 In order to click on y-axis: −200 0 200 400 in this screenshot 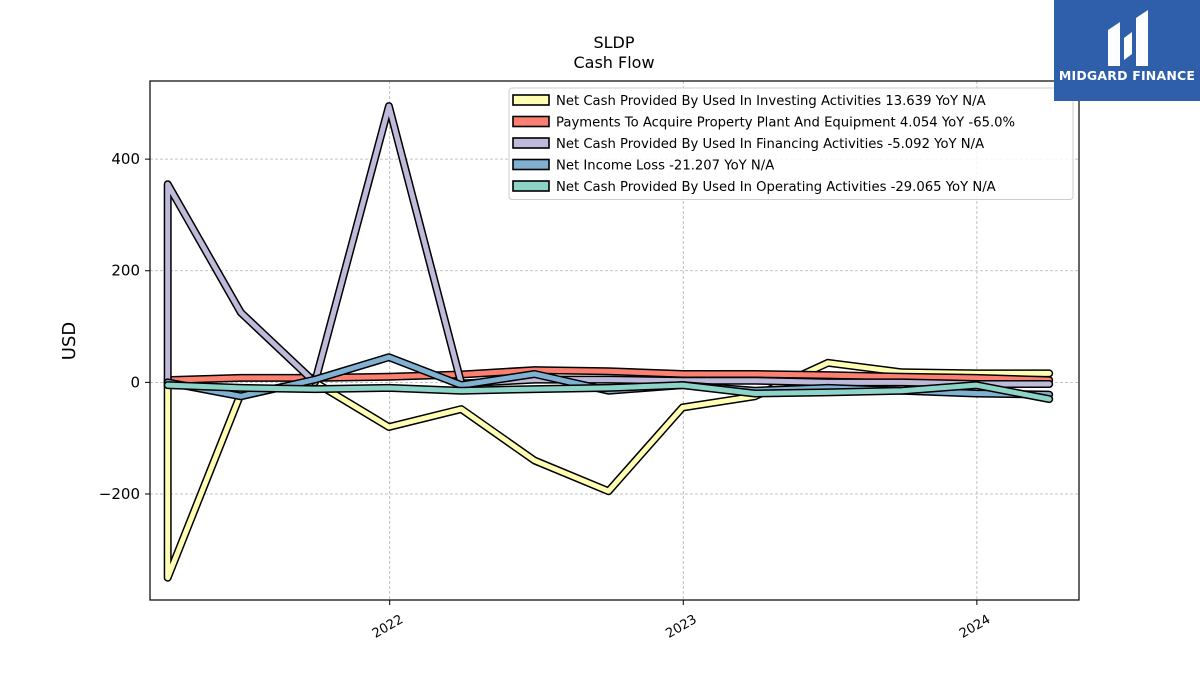, I will do `click(124, 326)`.